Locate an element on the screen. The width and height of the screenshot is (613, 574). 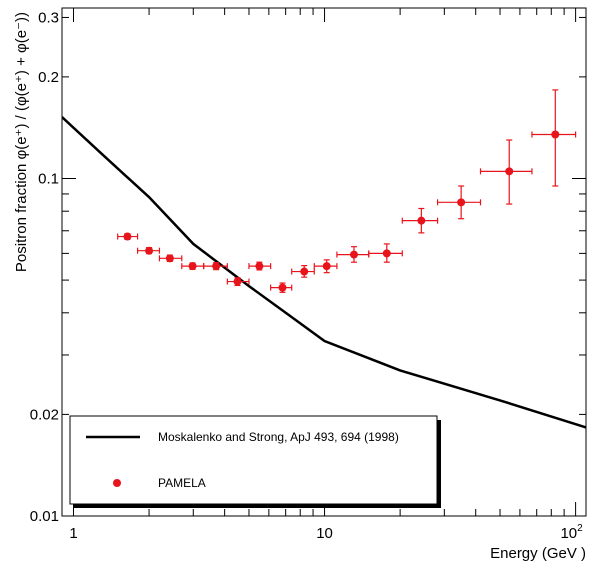
y-tick-label: 0.1 is located at coordinates (48, 178).